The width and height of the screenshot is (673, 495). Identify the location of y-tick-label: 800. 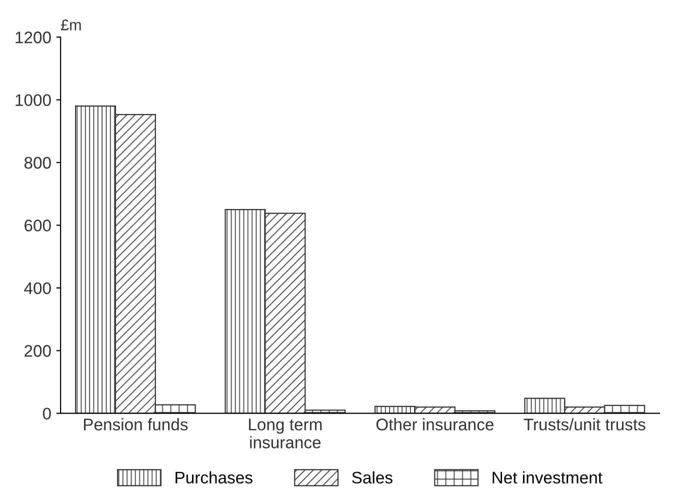
(37, 162).